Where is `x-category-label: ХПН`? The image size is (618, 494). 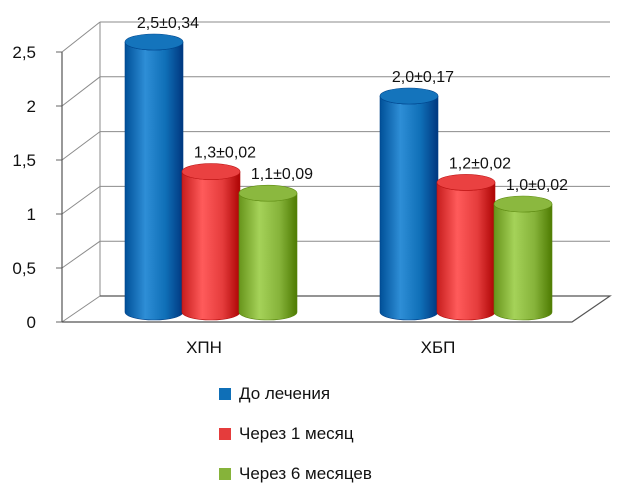 x-category-label: ХПН is located at coordinates (204, 347).